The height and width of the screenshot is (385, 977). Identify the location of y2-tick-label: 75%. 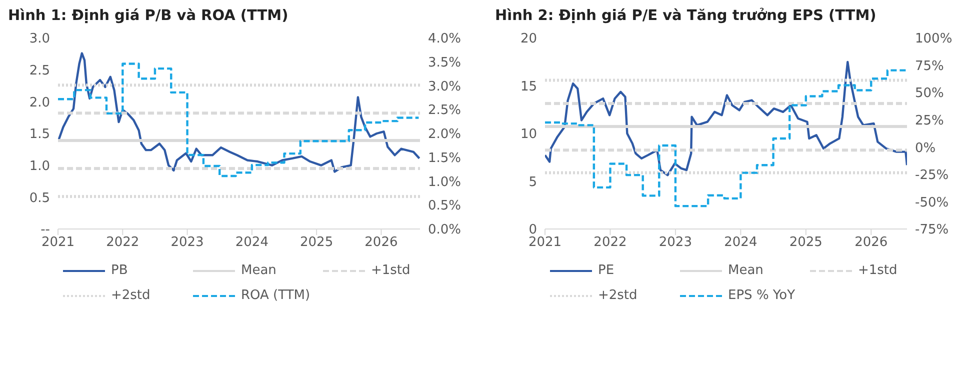
(929, 66).